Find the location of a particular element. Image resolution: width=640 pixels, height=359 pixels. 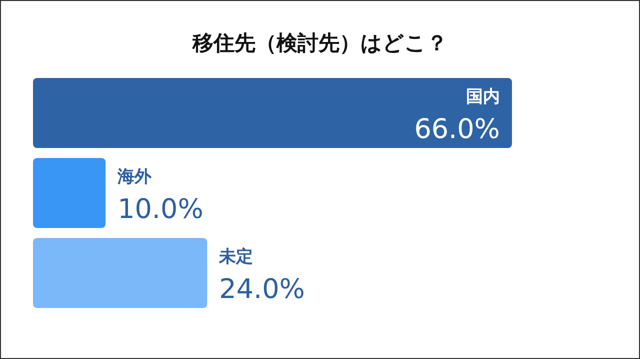

y-tick-label: 海外 is located at coordinates (134, 177).